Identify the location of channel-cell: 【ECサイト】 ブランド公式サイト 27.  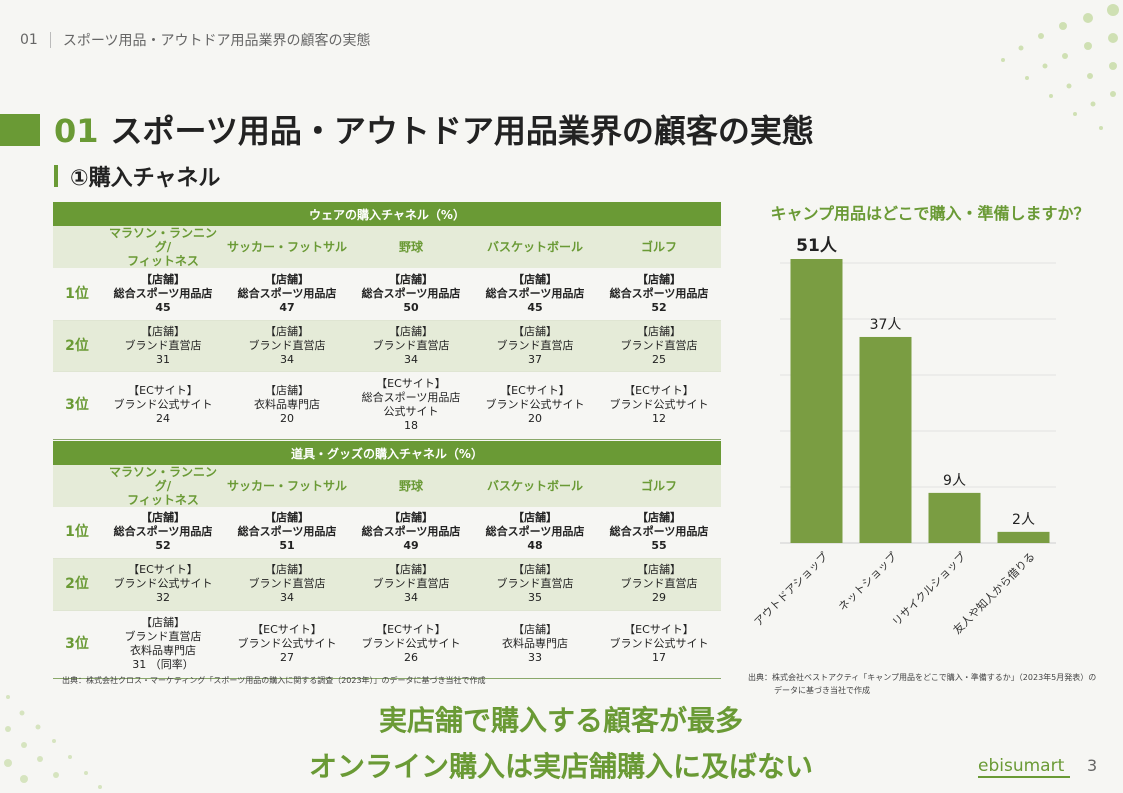
(287, 644).